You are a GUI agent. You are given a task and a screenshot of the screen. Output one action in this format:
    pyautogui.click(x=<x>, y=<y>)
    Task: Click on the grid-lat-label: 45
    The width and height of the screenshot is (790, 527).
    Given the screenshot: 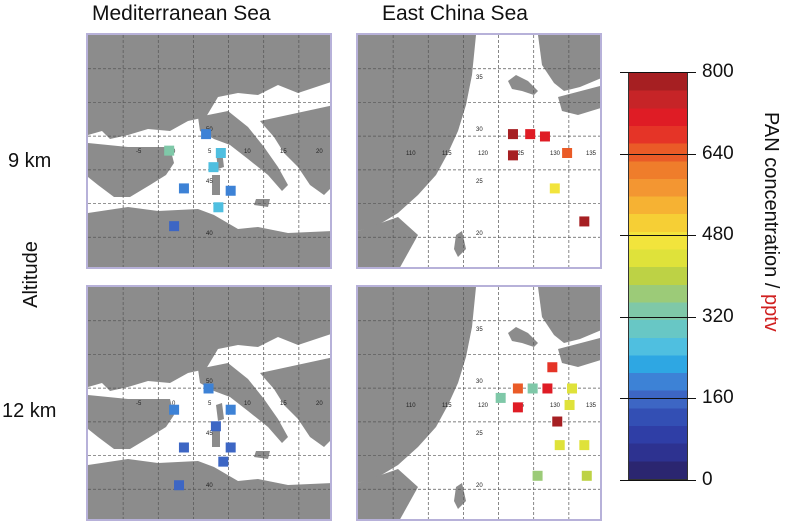 What is the action you would take?
    pyautogui.click(x=209, y=434)
    